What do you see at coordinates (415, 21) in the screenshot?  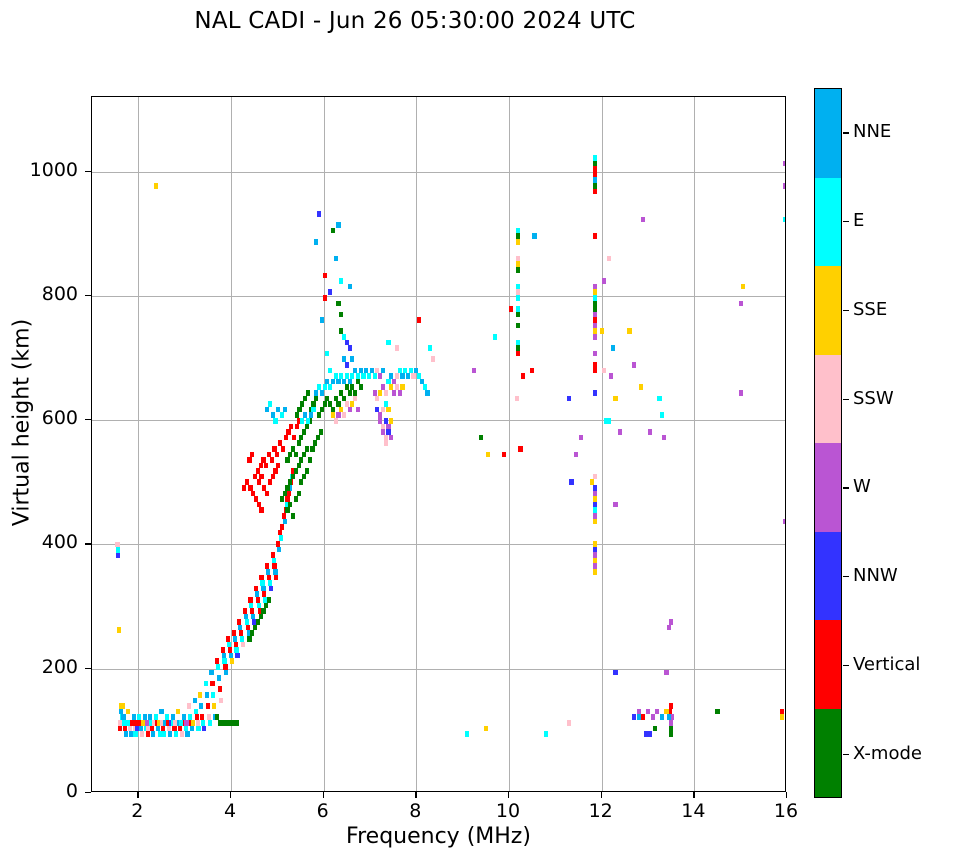 I see `page-title: NAL CADI - Jun 26 05:30:00 2024 UTC` at bounding box center [415, 21].